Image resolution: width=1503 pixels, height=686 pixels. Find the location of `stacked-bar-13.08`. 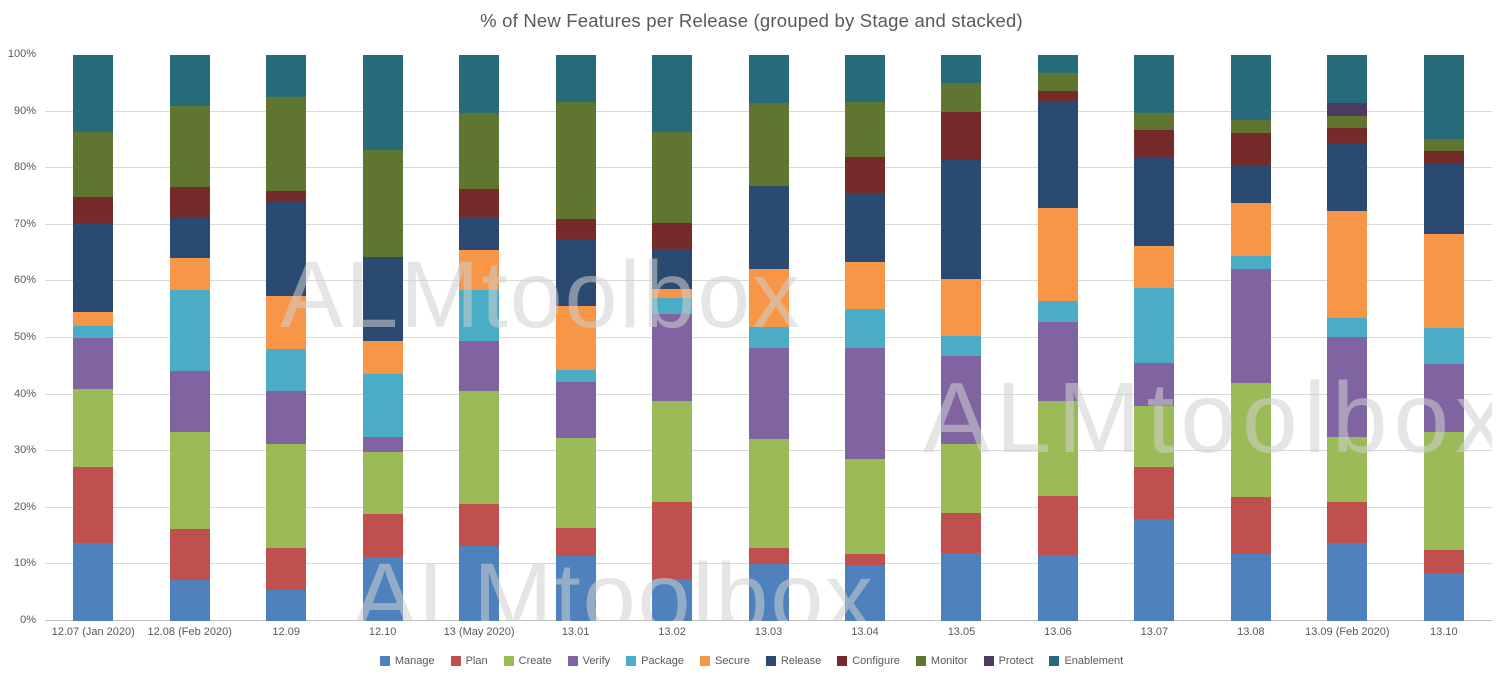

stacked-bar-13.08 is located at coordinates (1250, 338).